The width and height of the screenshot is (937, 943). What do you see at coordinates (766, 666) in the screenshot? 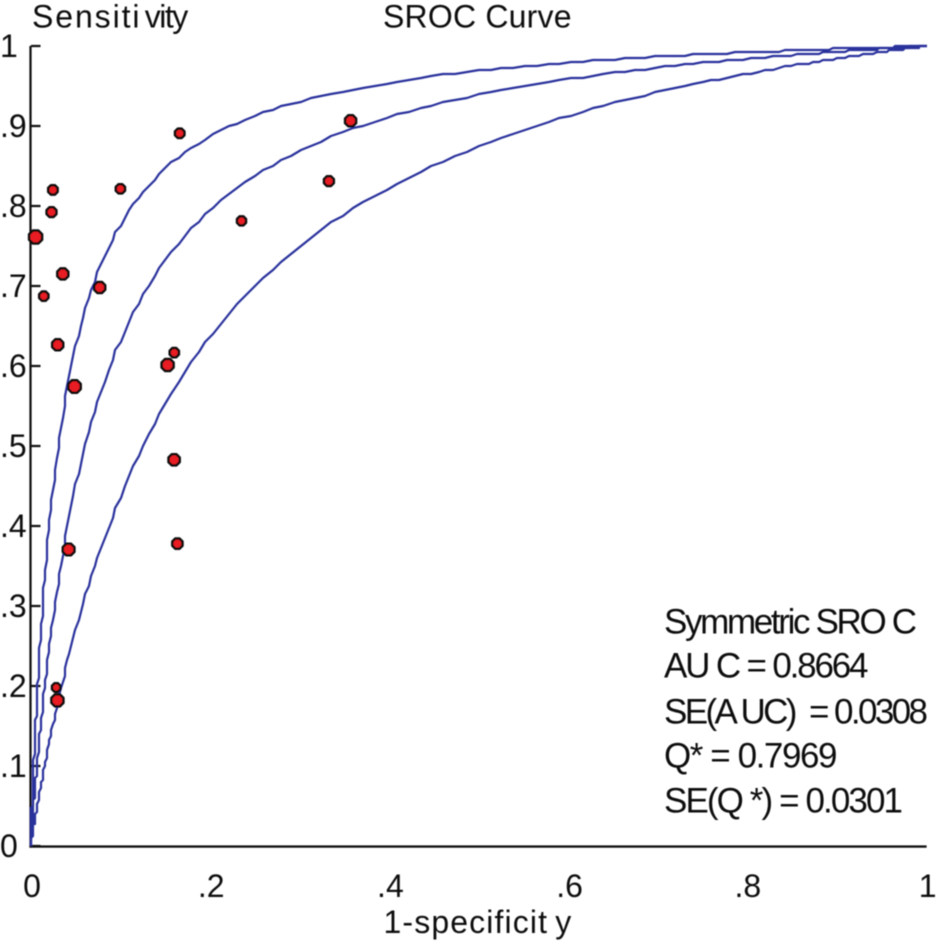
I see `svg-text: AU C = 0.8664` at bounding box center [766, 666].